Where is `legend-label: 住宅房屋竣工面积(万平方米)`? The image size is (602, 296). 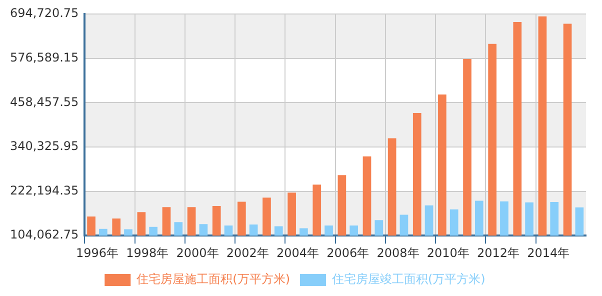
legend-label: 住宅房屋竣工面积(万平方米) is located at coordinates (408, 279).